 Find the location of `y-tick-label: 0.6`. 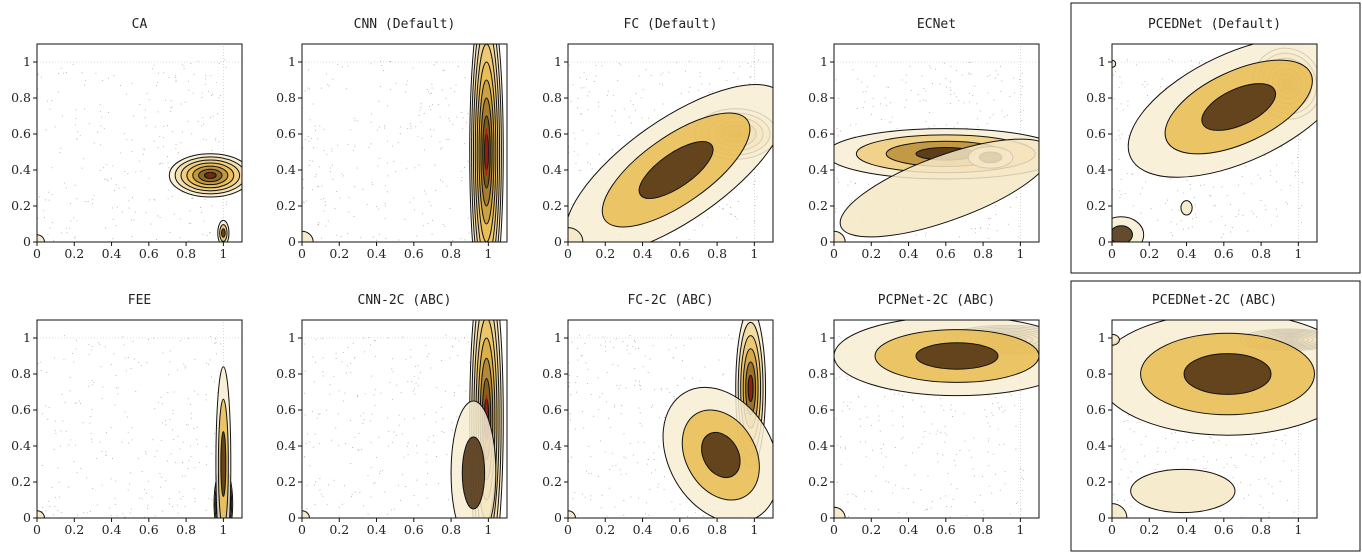

y-tick-label: 0.6 is located at coordinates (21, 133).